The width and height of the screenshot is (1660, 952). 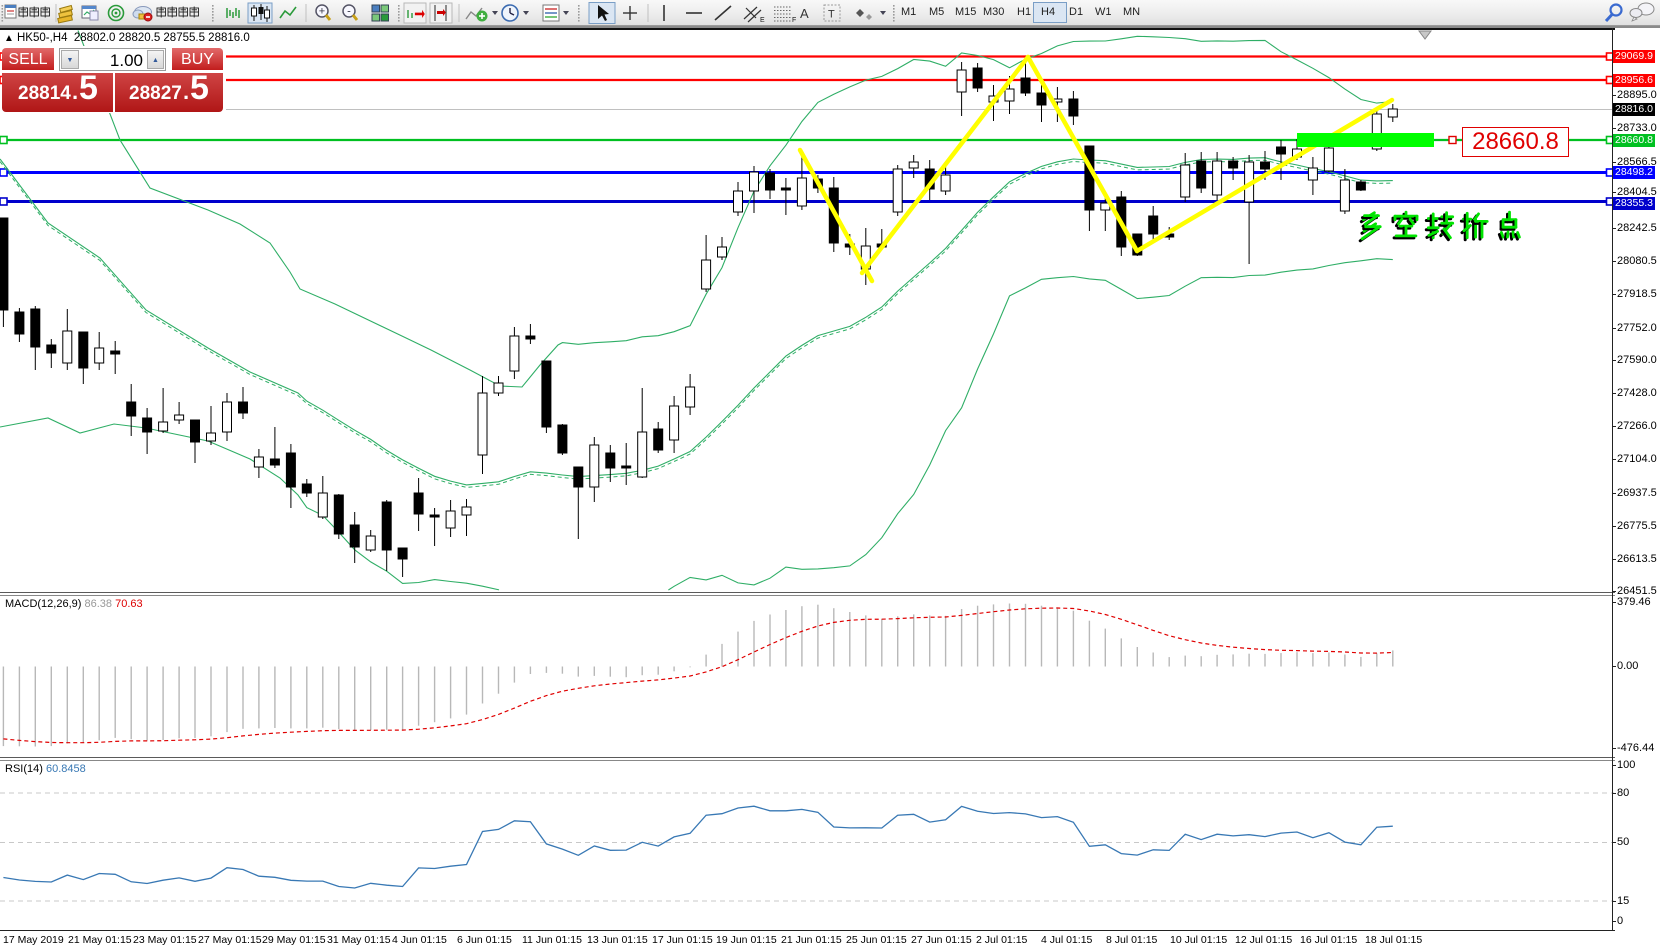 I want to click on svg-text: F, so click(x=794, y=20).